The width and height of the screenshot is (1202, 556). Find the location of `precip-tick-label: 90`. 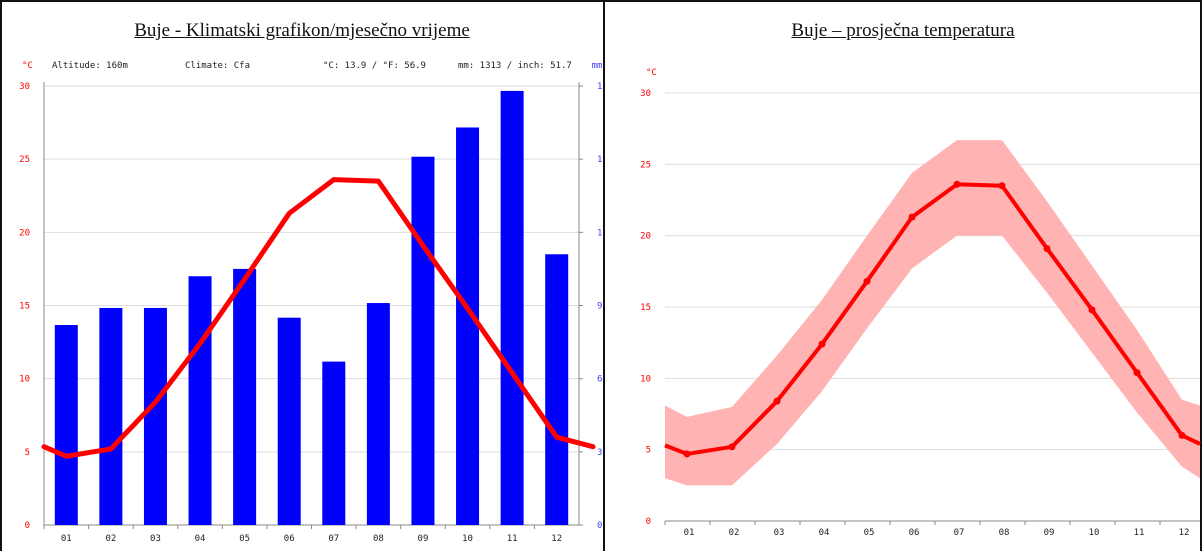

precip-tick-label: 90 is located at coordinates (600, 307).